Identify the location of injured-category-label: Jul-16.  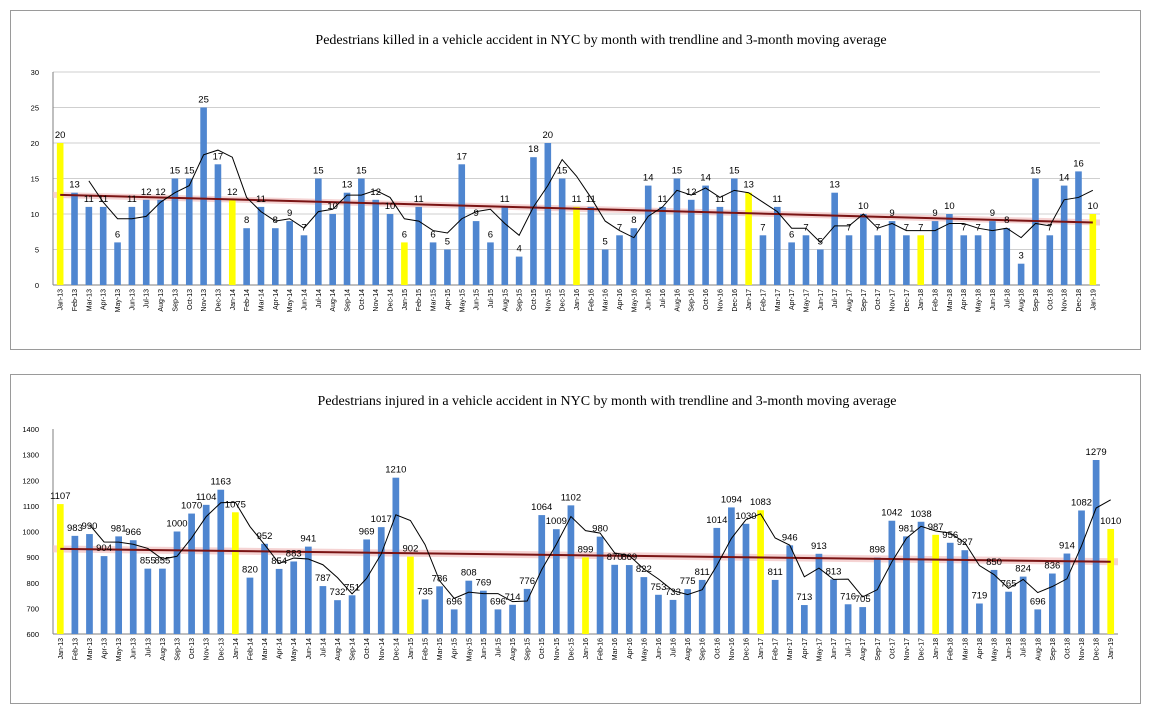
(674, 647).